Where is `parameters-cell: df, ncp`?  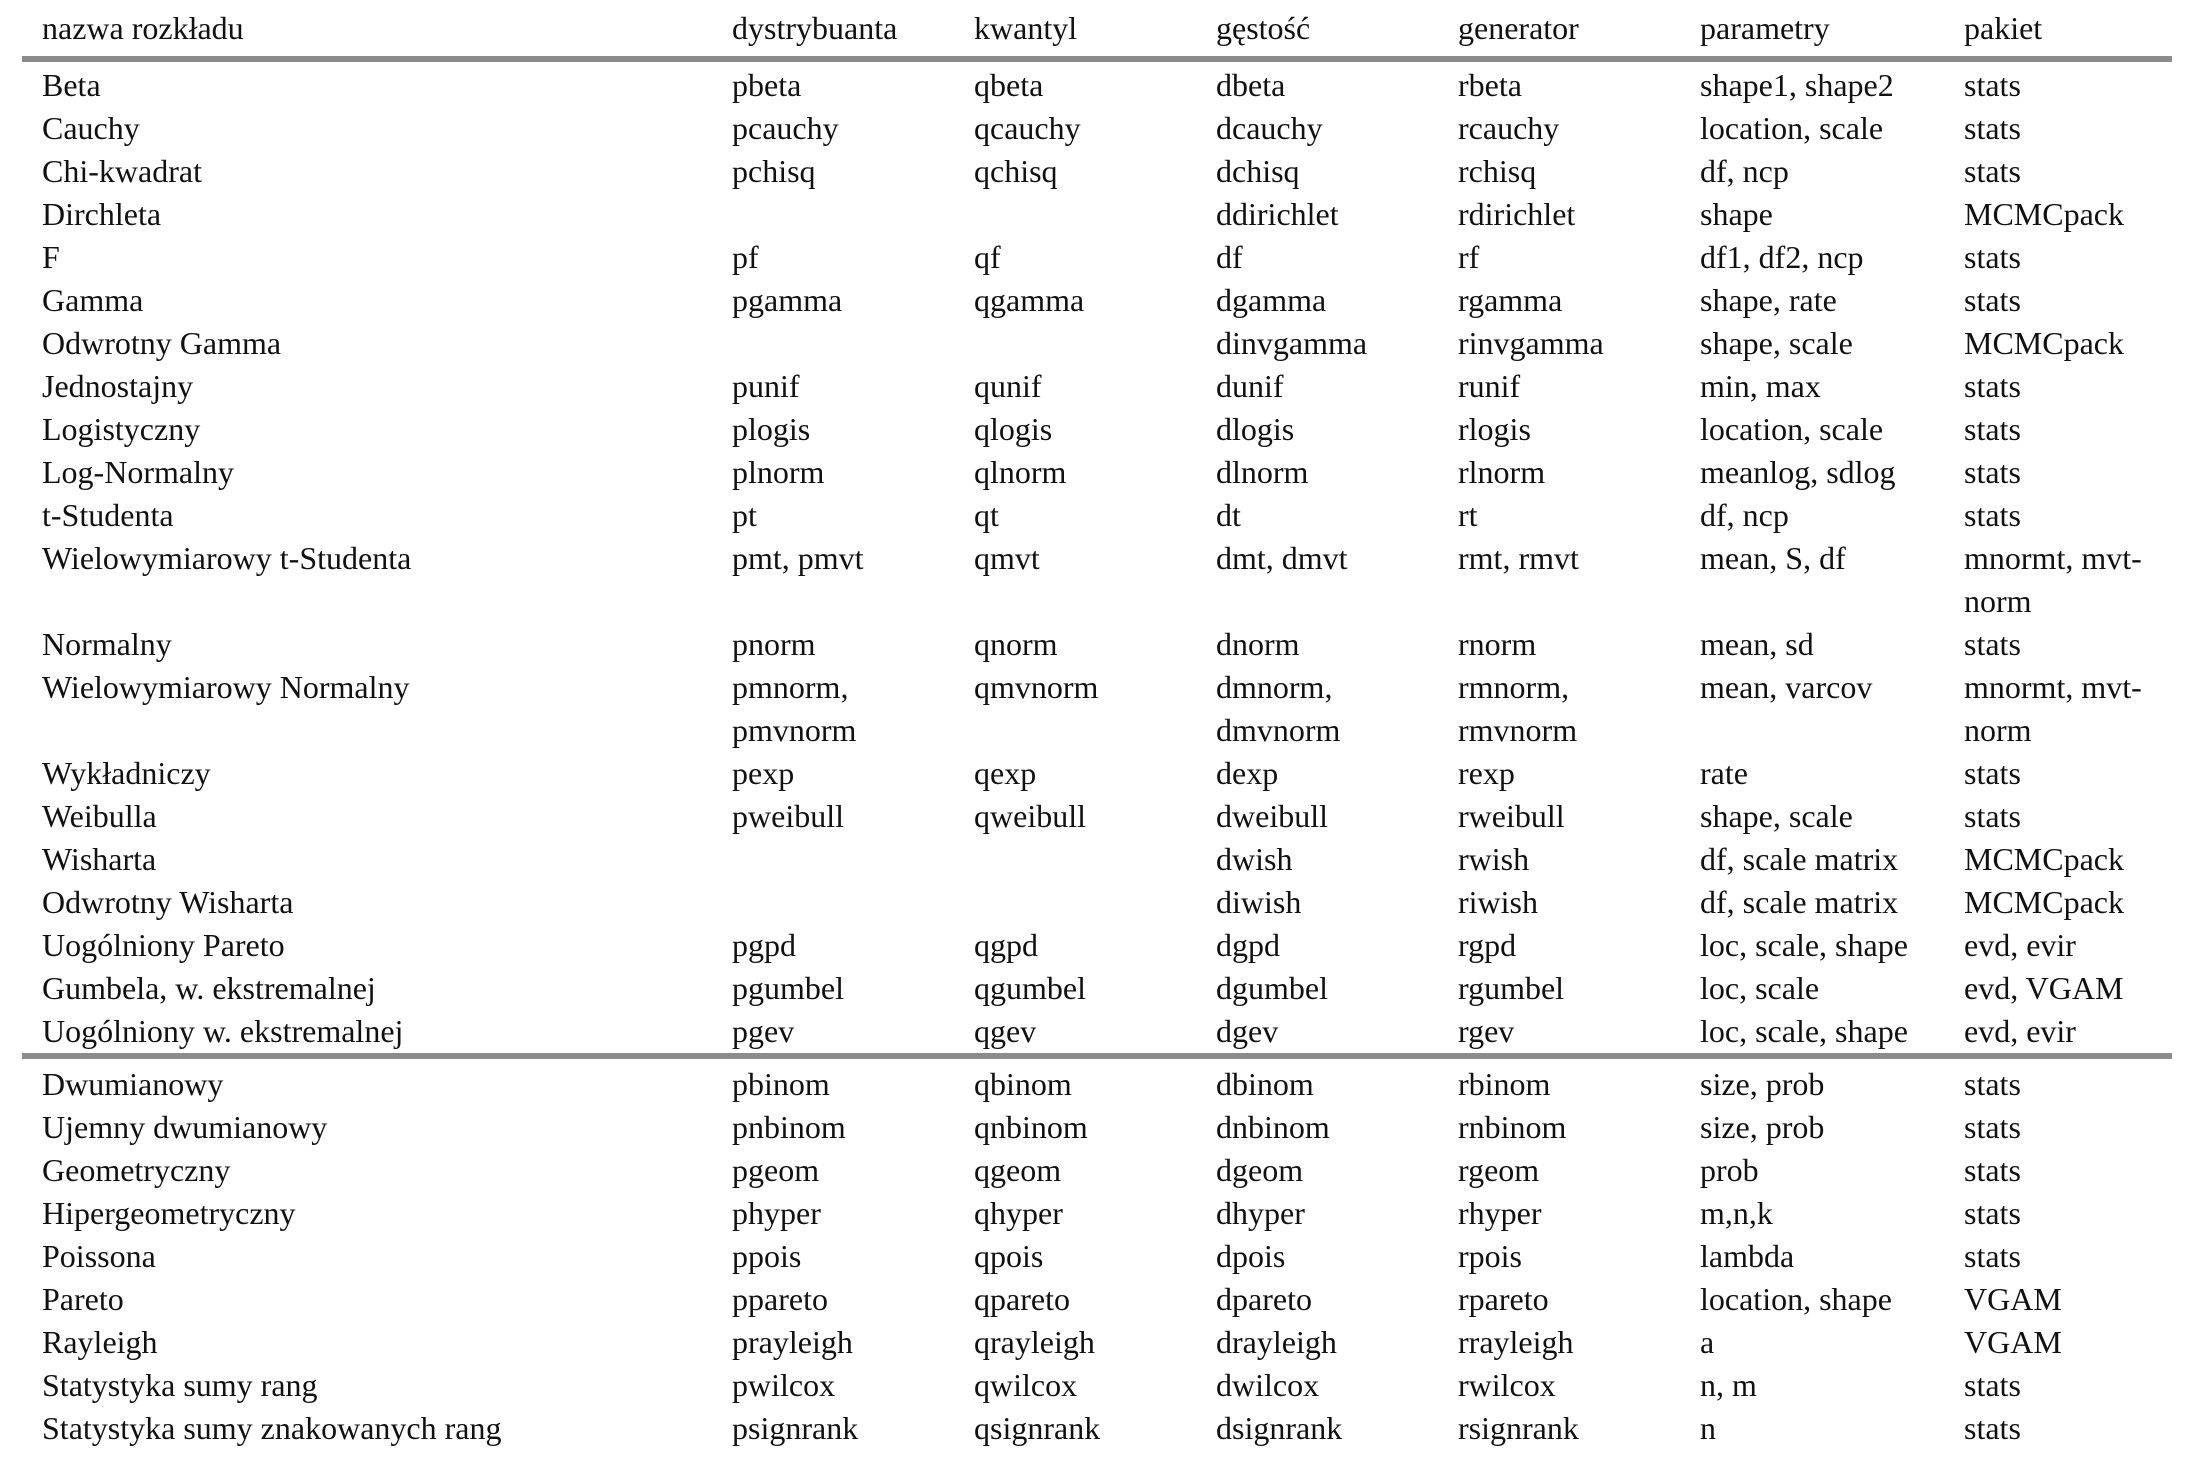
parameters-cell: df, ncp is located at coordinates (1744, 515).